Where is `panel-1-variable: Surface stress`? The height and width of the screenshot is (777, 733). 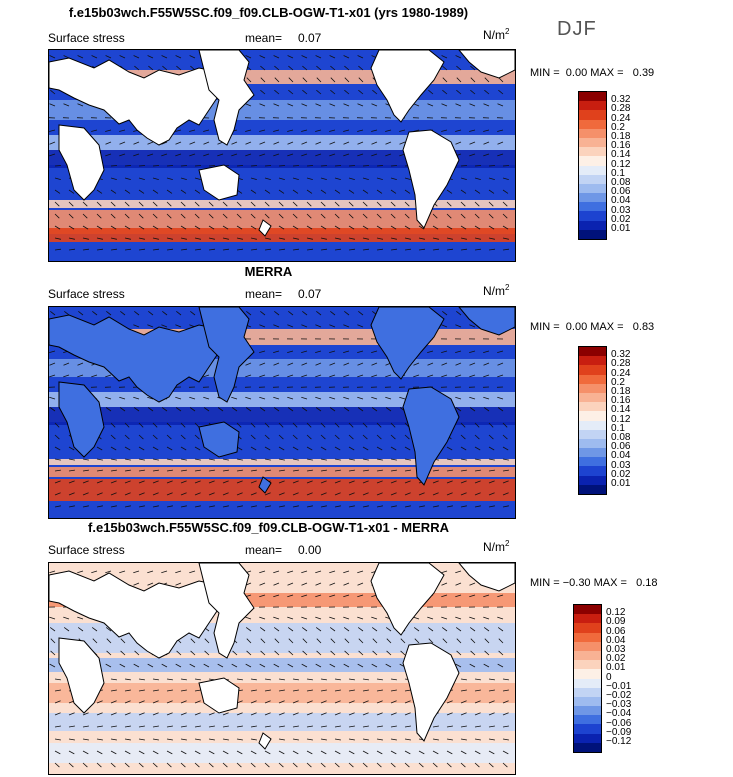
panel-1-variable: Surface stress is located at coordinates (86, 38).